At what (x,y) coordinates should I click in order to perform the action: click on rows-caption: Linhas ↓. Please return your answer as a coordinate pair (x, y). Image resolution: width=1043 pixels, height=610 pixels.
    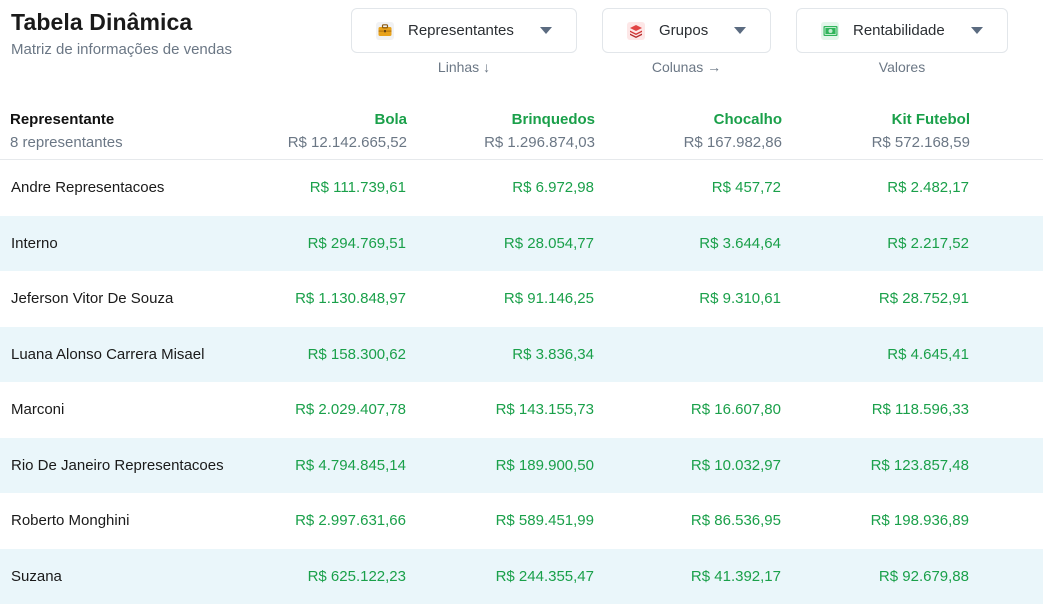
    Looking at the image, I should click on (464, 67).